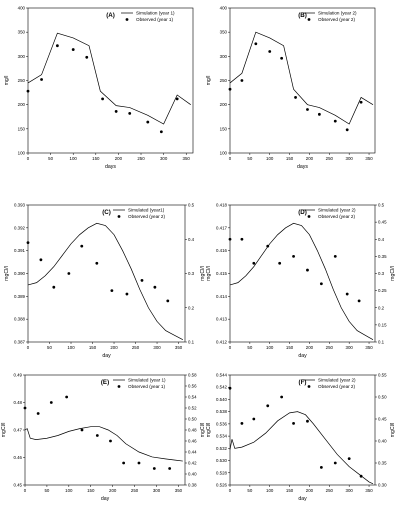 The image size is (400, 508). Describe the element at coordinates (302, 212) in the screenshot. I see `panel-title: (D)` at that location.